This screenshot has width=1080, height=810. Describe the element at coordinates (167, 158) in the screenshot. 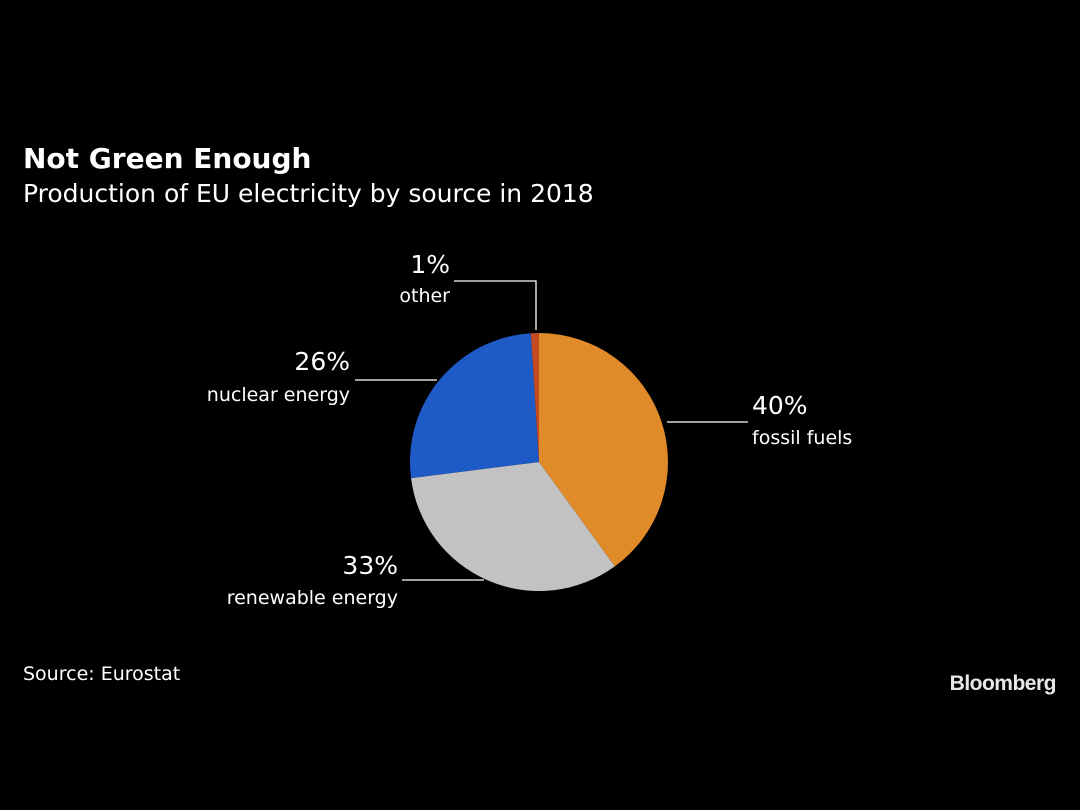

I see `chart-title: Not Green Enough` at that location.